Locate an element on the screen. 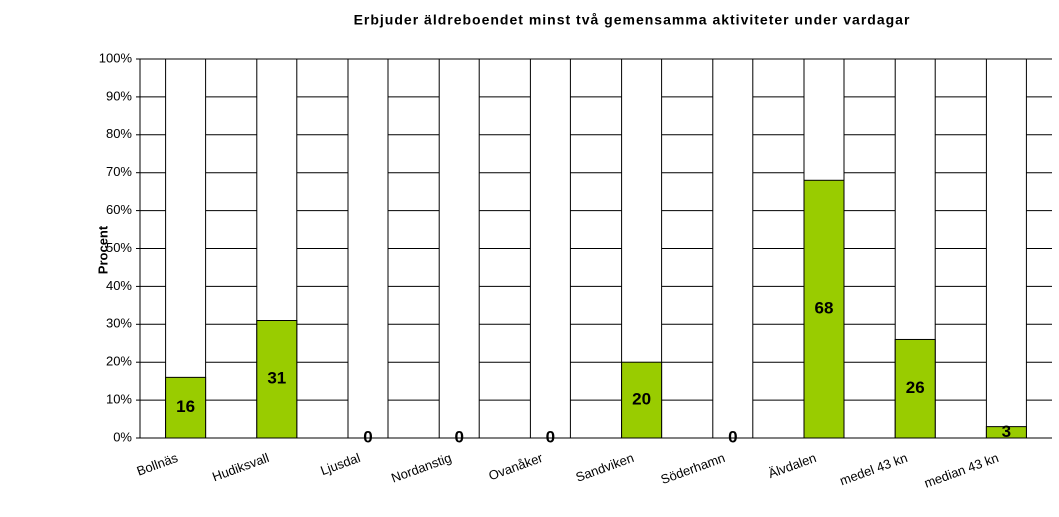  y-tick-label: 30% is located at coordinates (119, 323).